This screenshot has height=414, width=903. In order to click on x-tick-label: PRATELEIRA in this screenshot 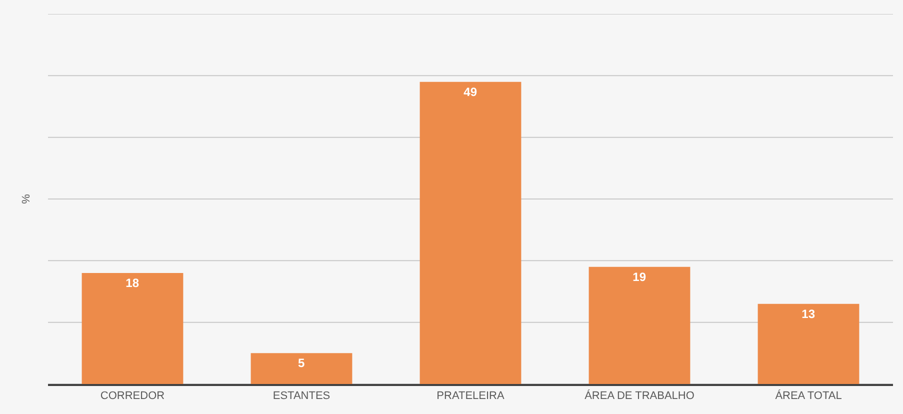, I will do `click(470, 396)`.